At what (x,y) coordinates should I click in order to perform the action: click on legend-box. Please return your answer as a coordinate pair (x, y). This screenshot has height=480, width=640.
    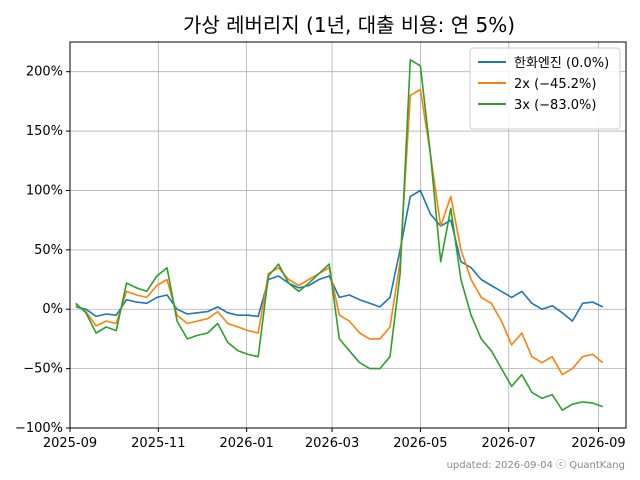
    Looking at the image, I should click on (545, 88).